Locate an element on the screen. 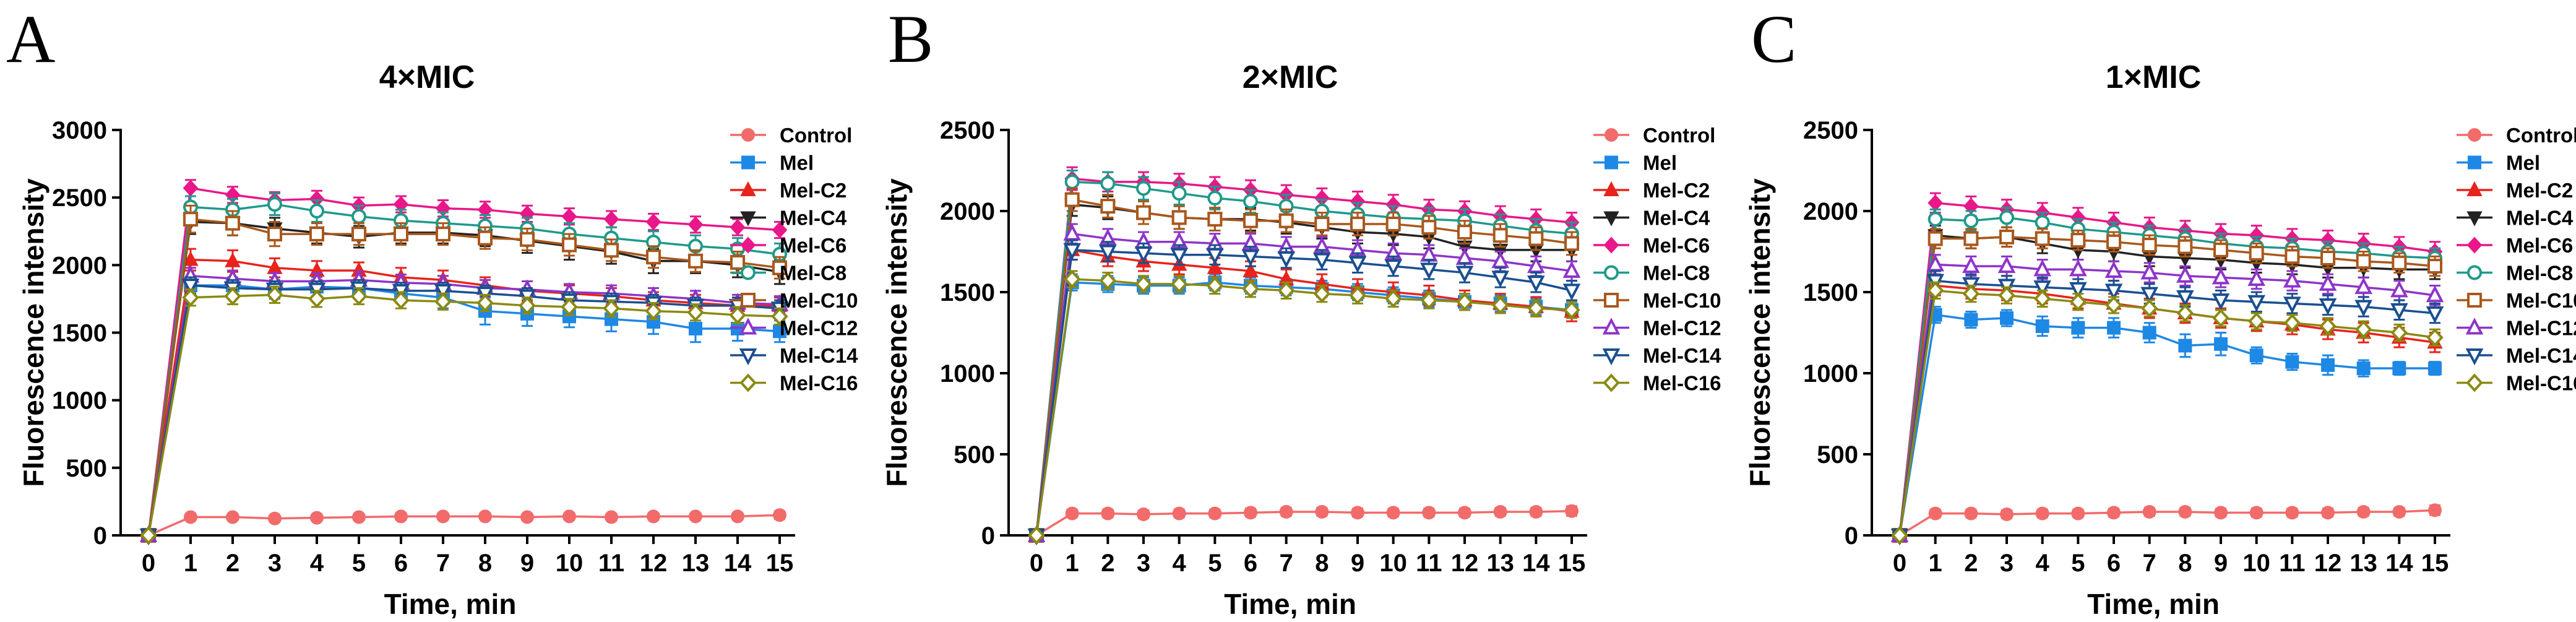  legend-label: Mel-C4 is located at coordinates (1676, 218).